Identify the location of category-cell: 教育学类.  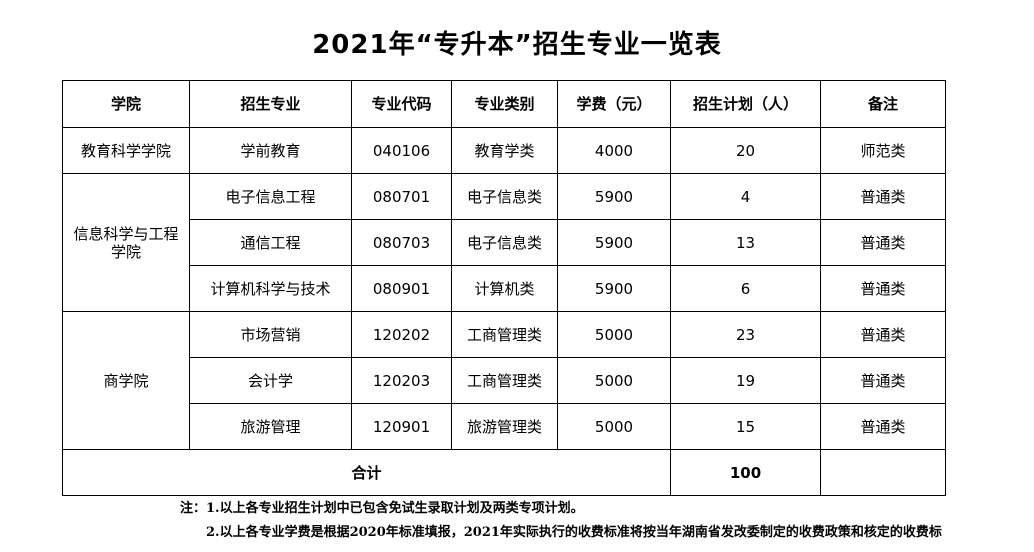
(504, 150).